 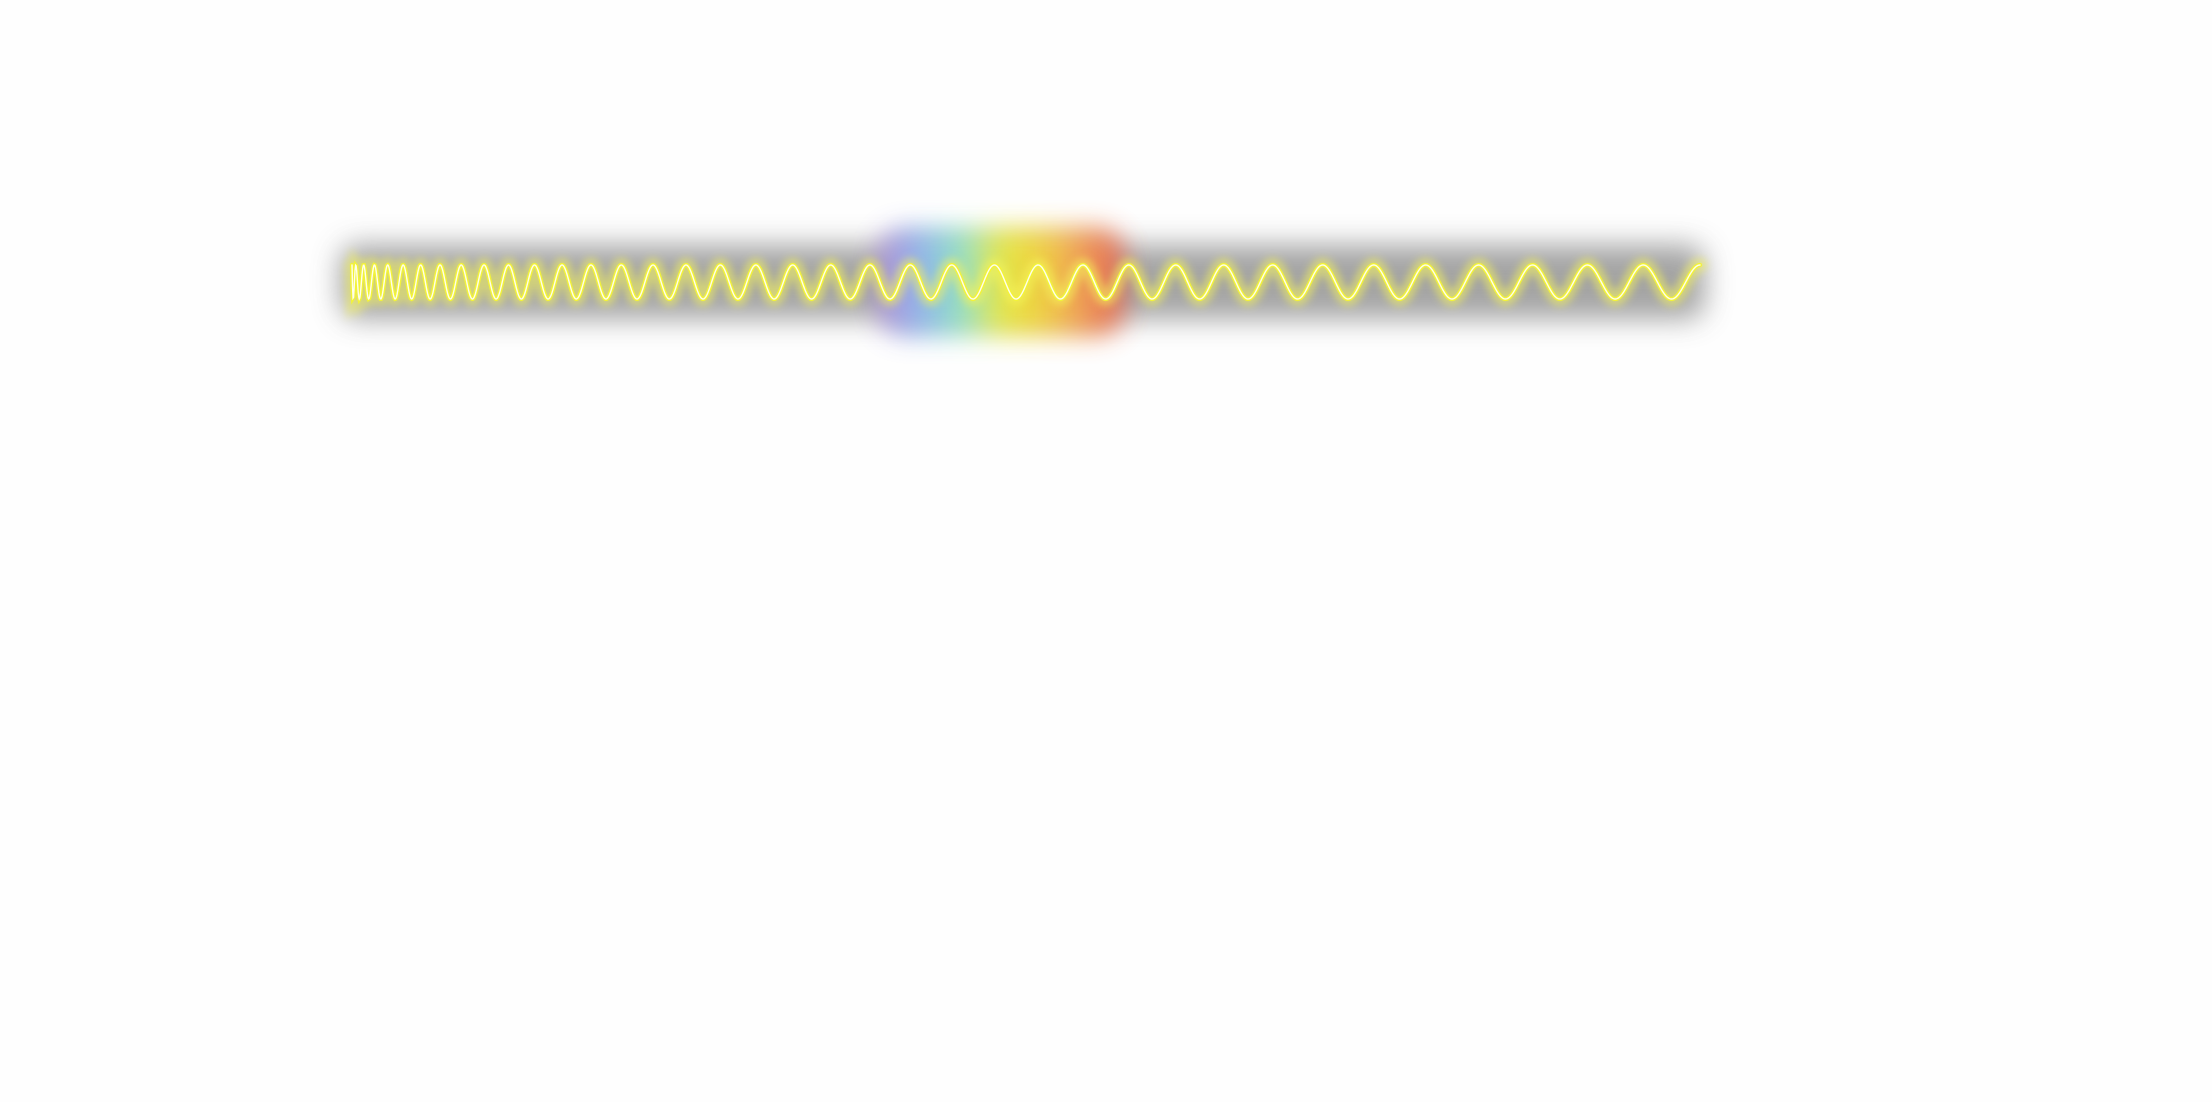 I want to click on wave-highlight, so click(x=1026, y=282).